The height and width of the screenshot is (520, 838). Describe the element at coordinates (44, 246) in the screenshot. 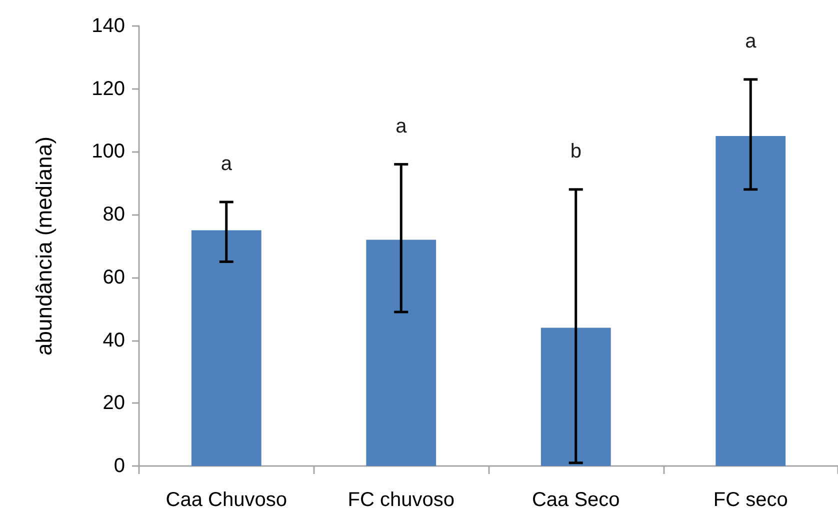

I see `y-axis-title: abundância (mediana)` at that location.